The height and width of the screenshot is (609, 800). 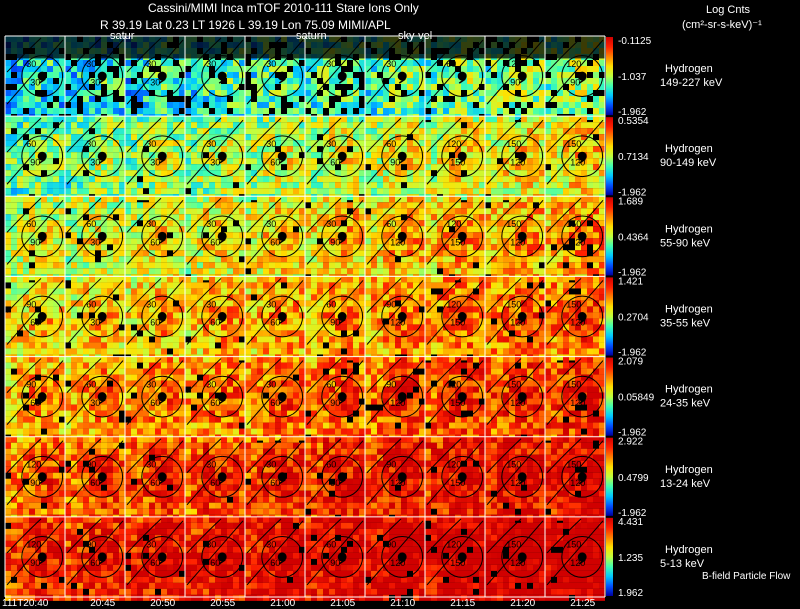 What do you see at coordinates (455, 78) in the screenshot?
I see `image-panel: 60` at bounding box center [455, 78].